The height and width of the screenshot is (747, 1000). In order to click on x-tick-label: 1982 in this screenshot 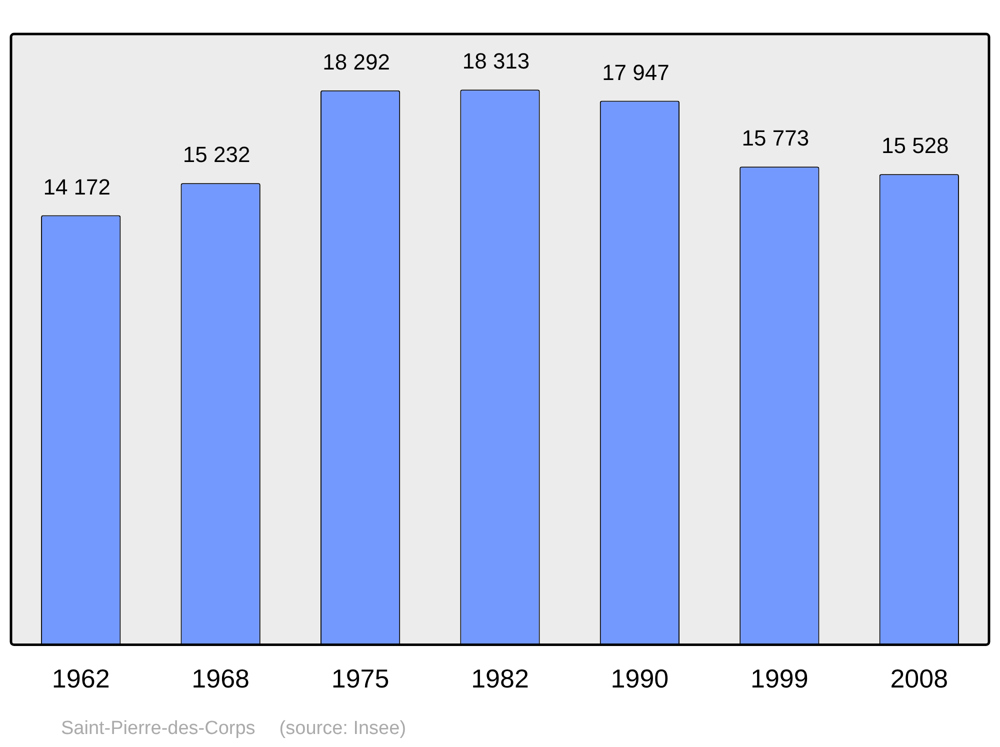, I will do `click(500, 679)`.